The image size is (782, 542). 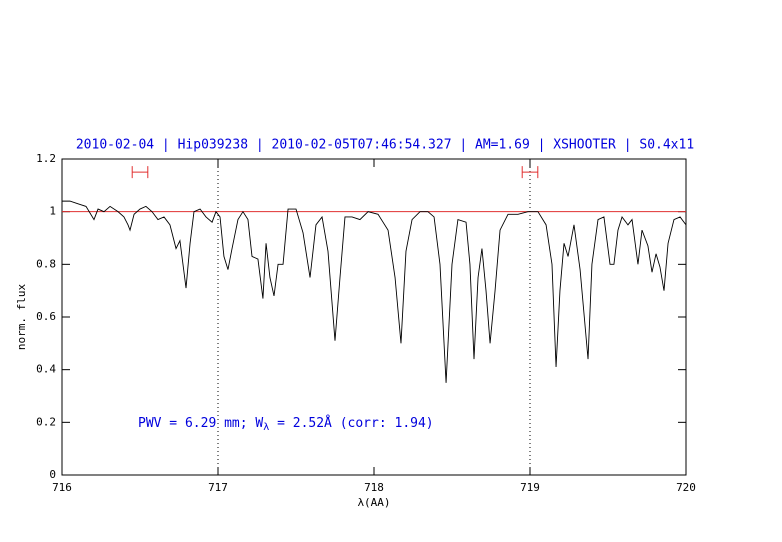 I want to click on y-tick-label: 0, so click(x=52, y=474).